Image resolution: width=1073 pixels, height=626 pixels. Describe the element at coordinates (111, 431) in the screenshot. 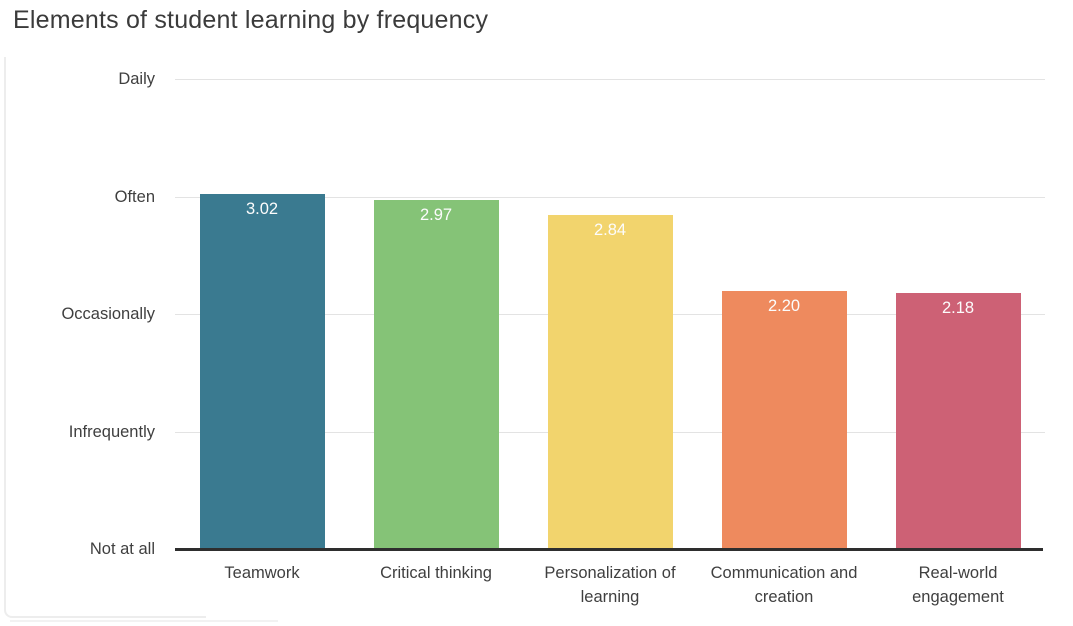

I see `y-axis-tick-label: Infrequently` at that location.